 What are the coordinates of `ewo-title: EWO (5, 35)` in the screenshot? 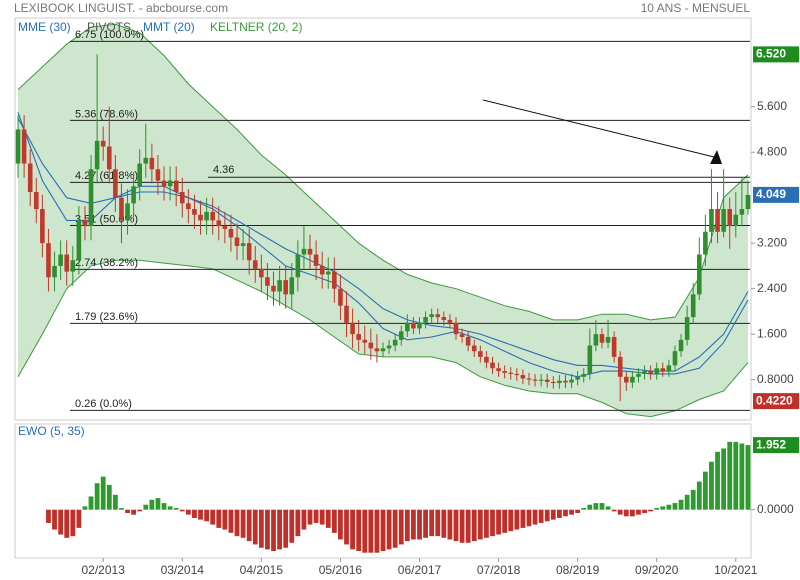 It's located at (51, 431).